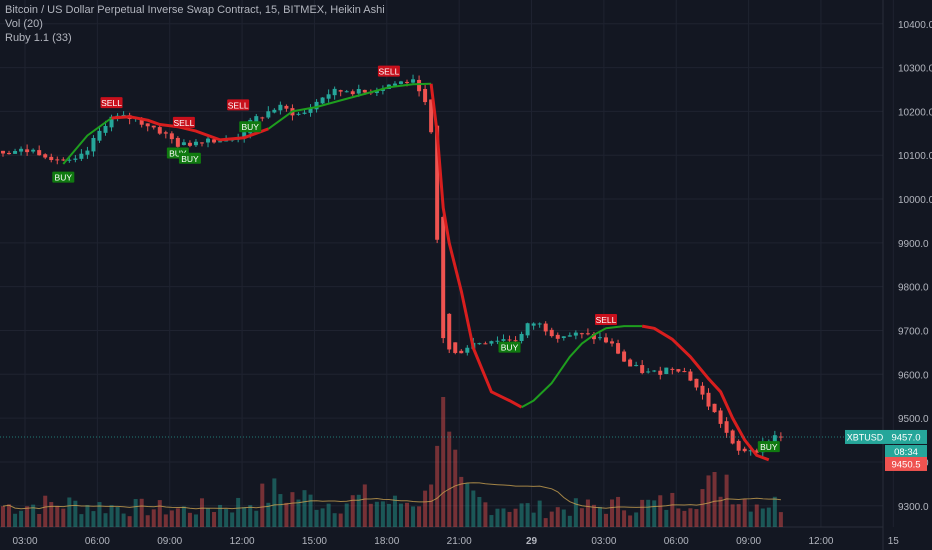 The height and width of the screenshot is (550, 932). Describe the element at coordinates (532, 541) in the screenshot. I see `time-axis-label: 29` at that location.